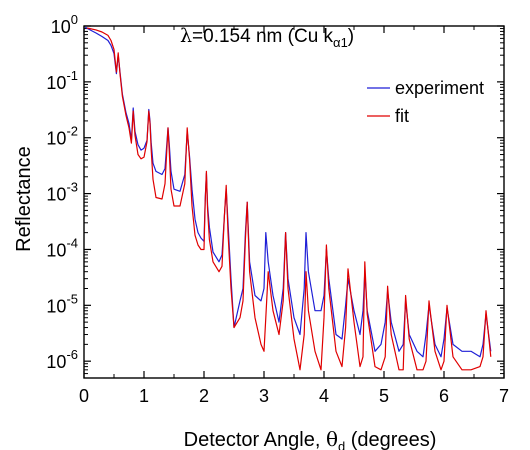  What do you see at coordinates (402, 116) in the screenshot?
I see `legend-label-fit: fit` at bounding box center [402, 116].